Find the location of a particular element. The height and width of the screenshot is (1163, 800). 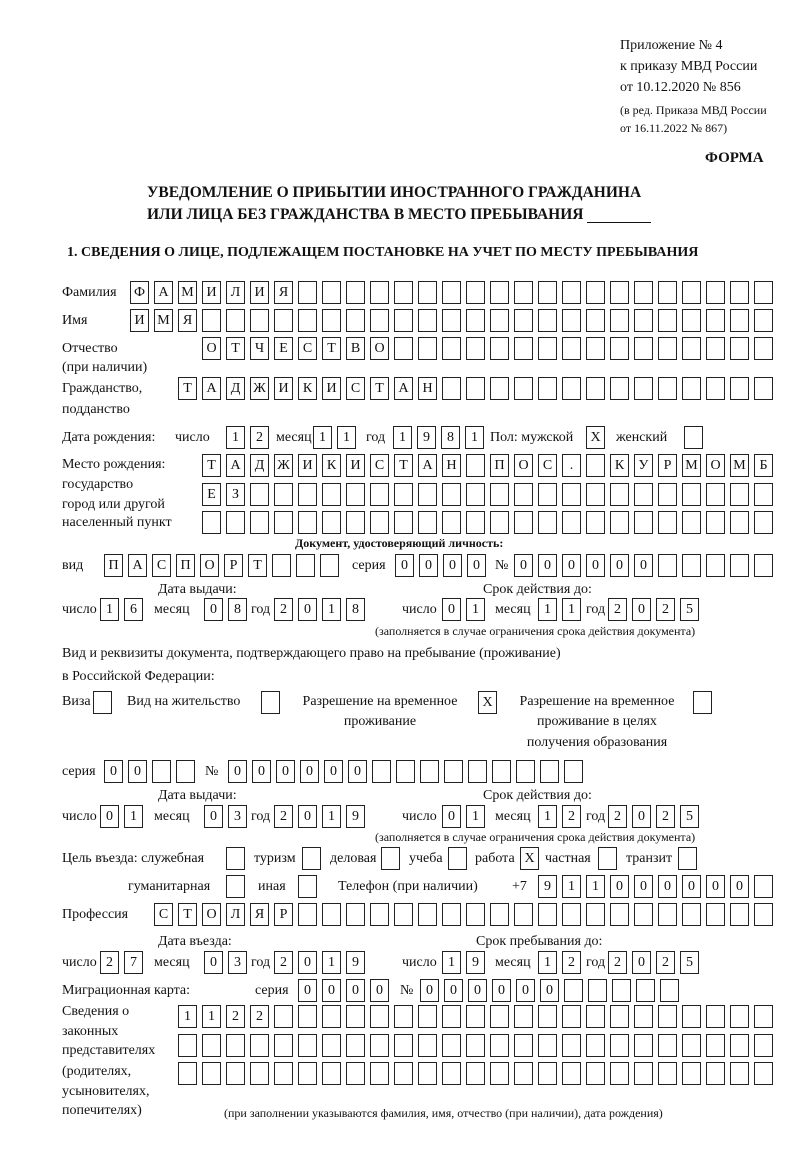

purpose-study-checkbox is located at coordinates (457, 858).